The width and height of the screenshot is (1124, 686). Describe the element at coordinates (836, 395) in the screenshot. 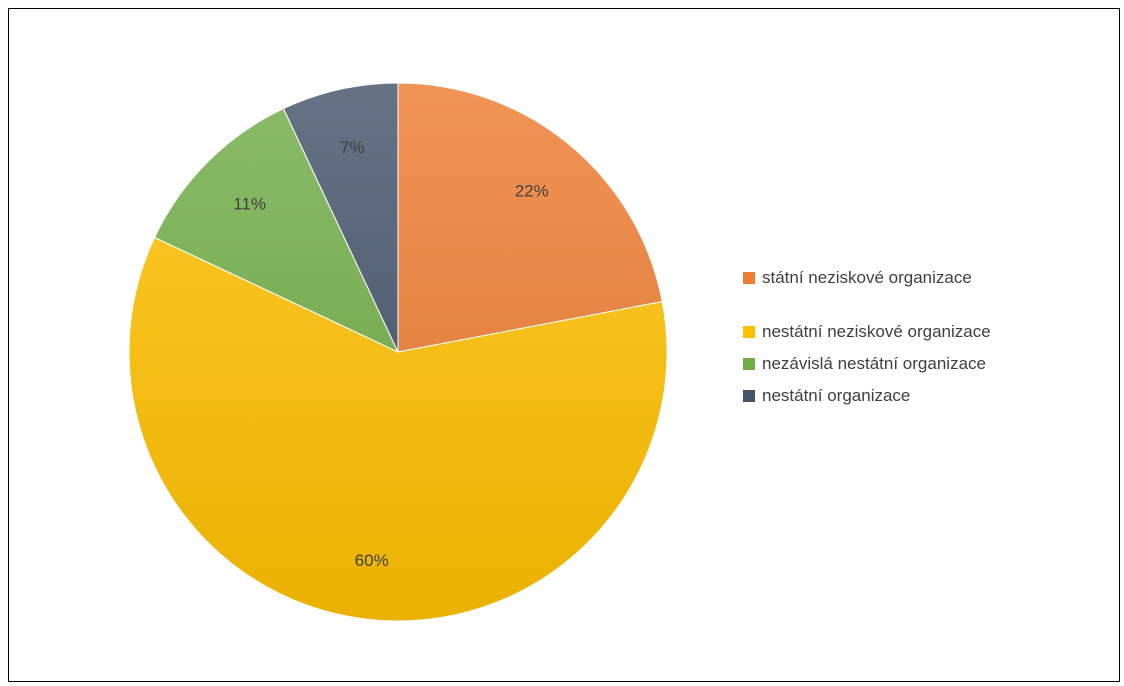

I see `legend-label: nestátní organizace` at that location.